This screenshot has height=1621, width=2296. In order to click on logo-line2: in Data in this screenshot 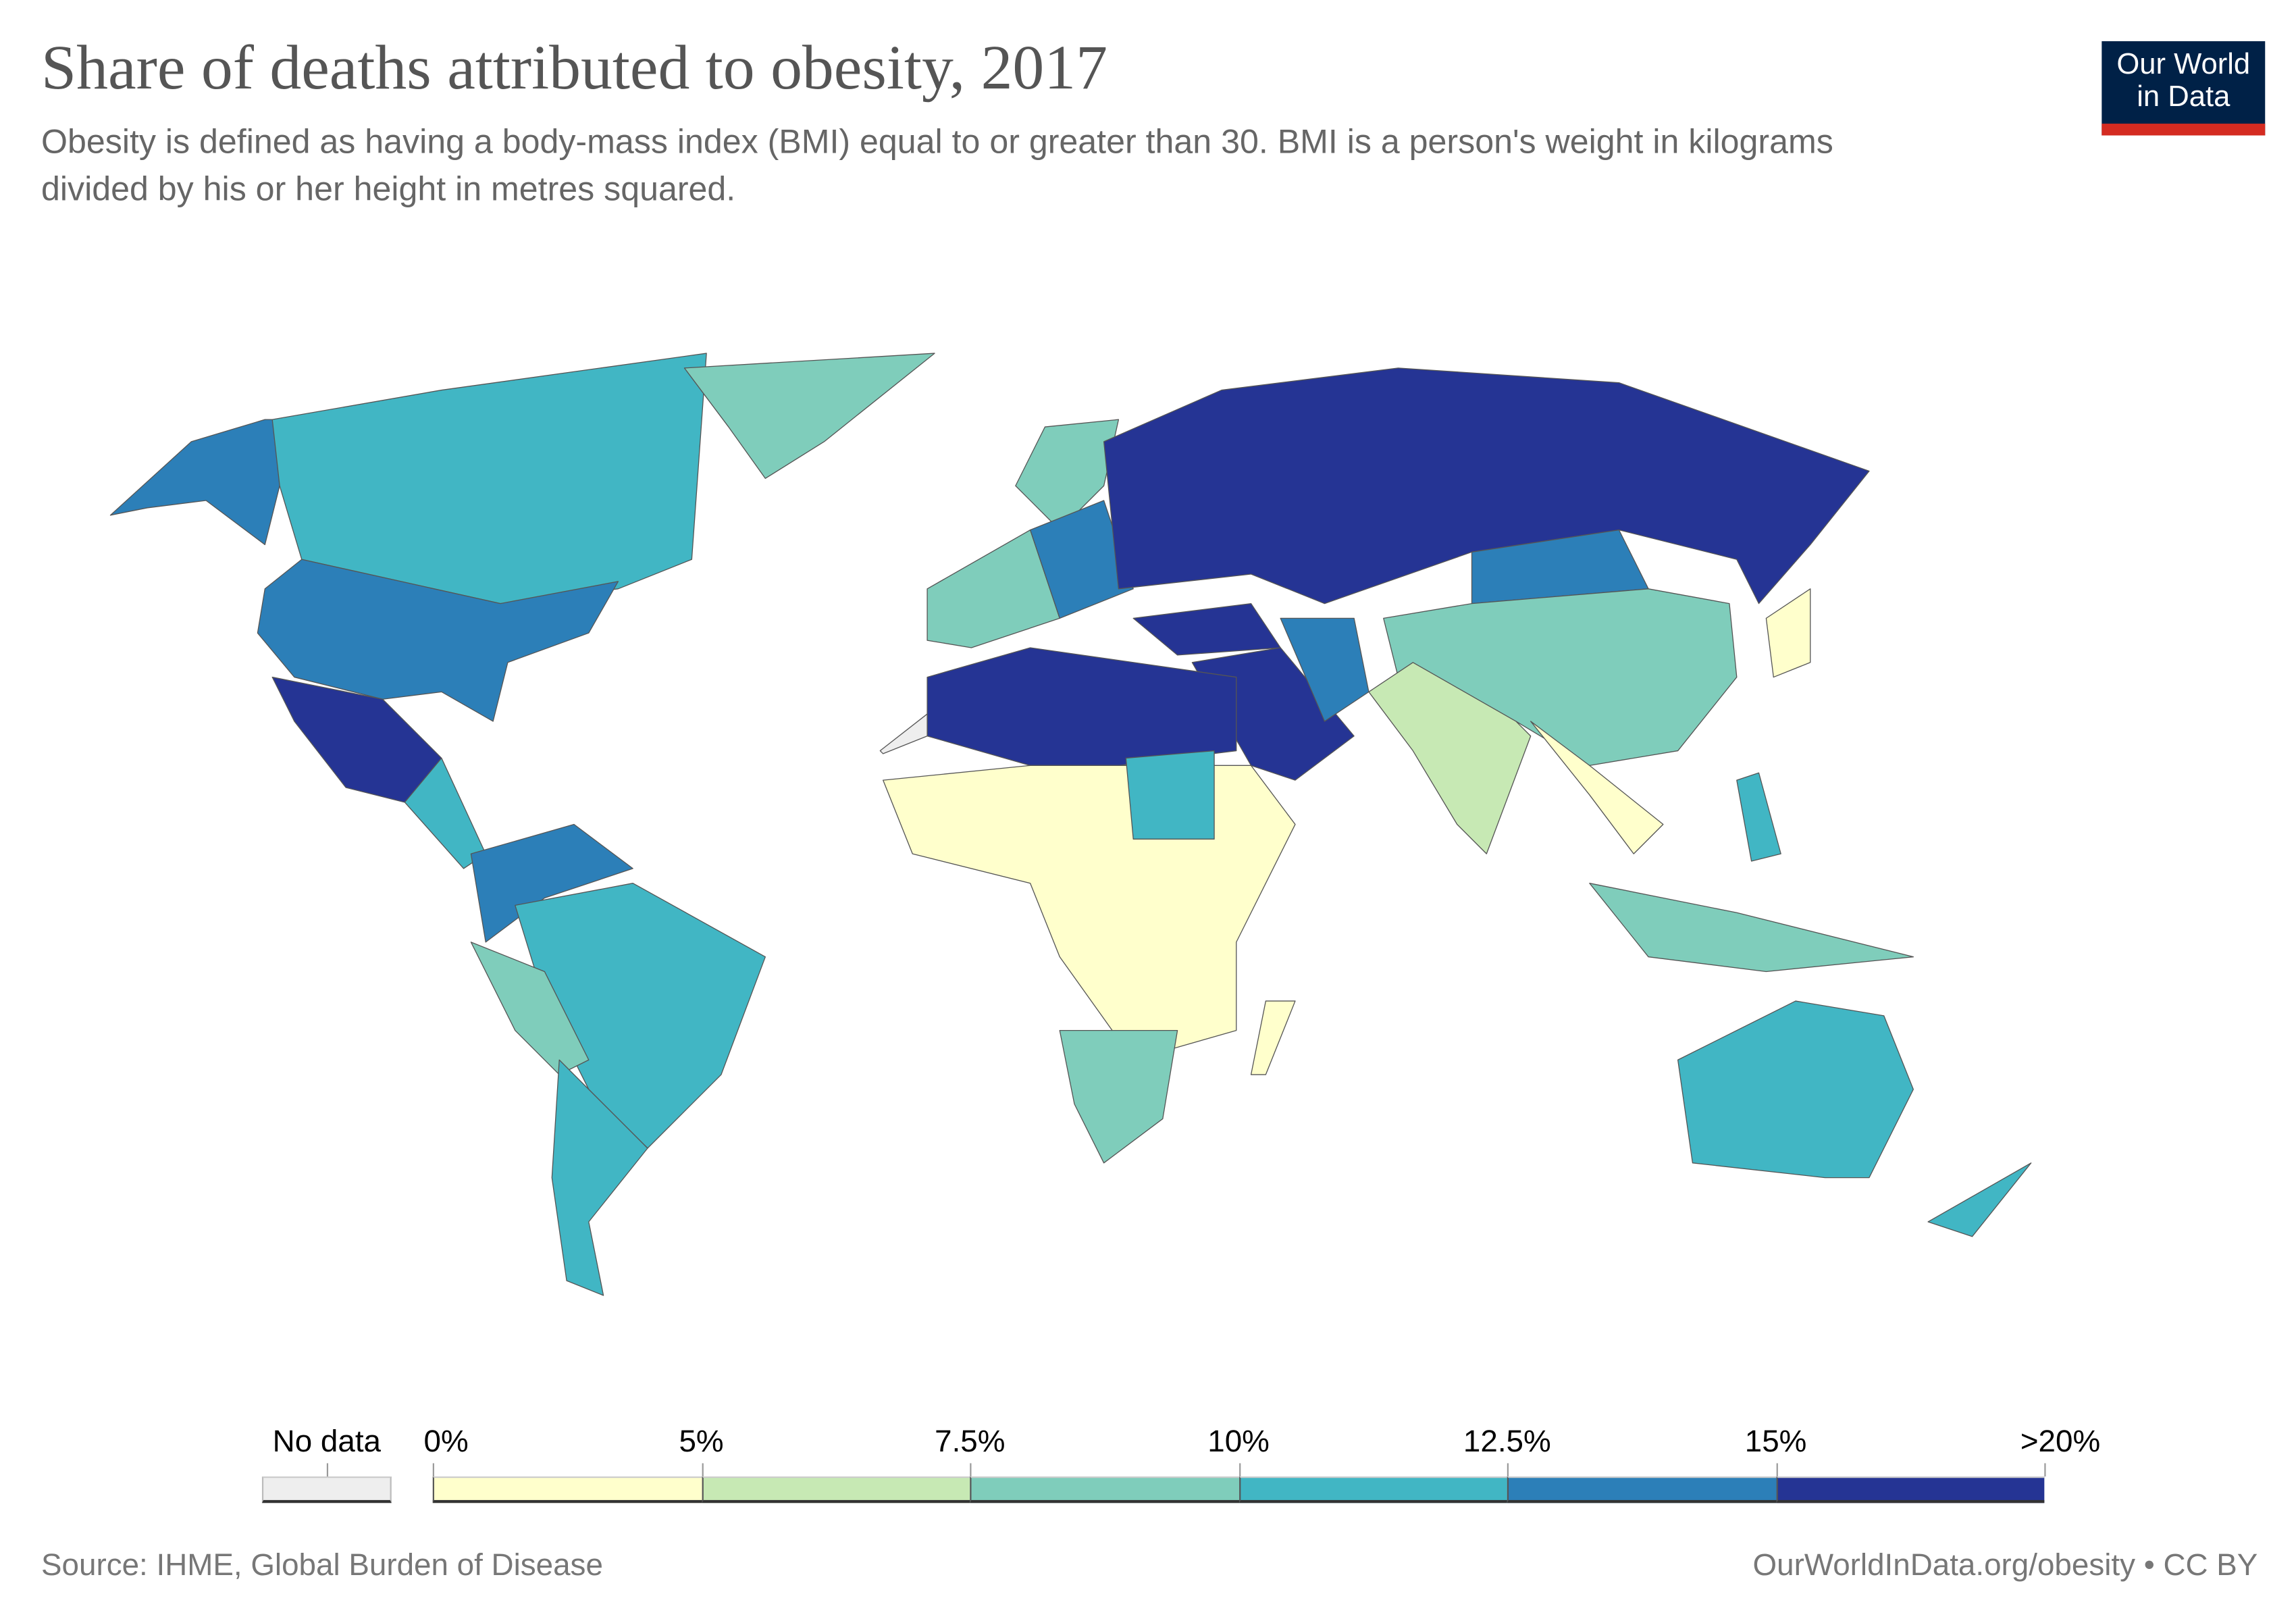, I will do `click(2183, 96)`.